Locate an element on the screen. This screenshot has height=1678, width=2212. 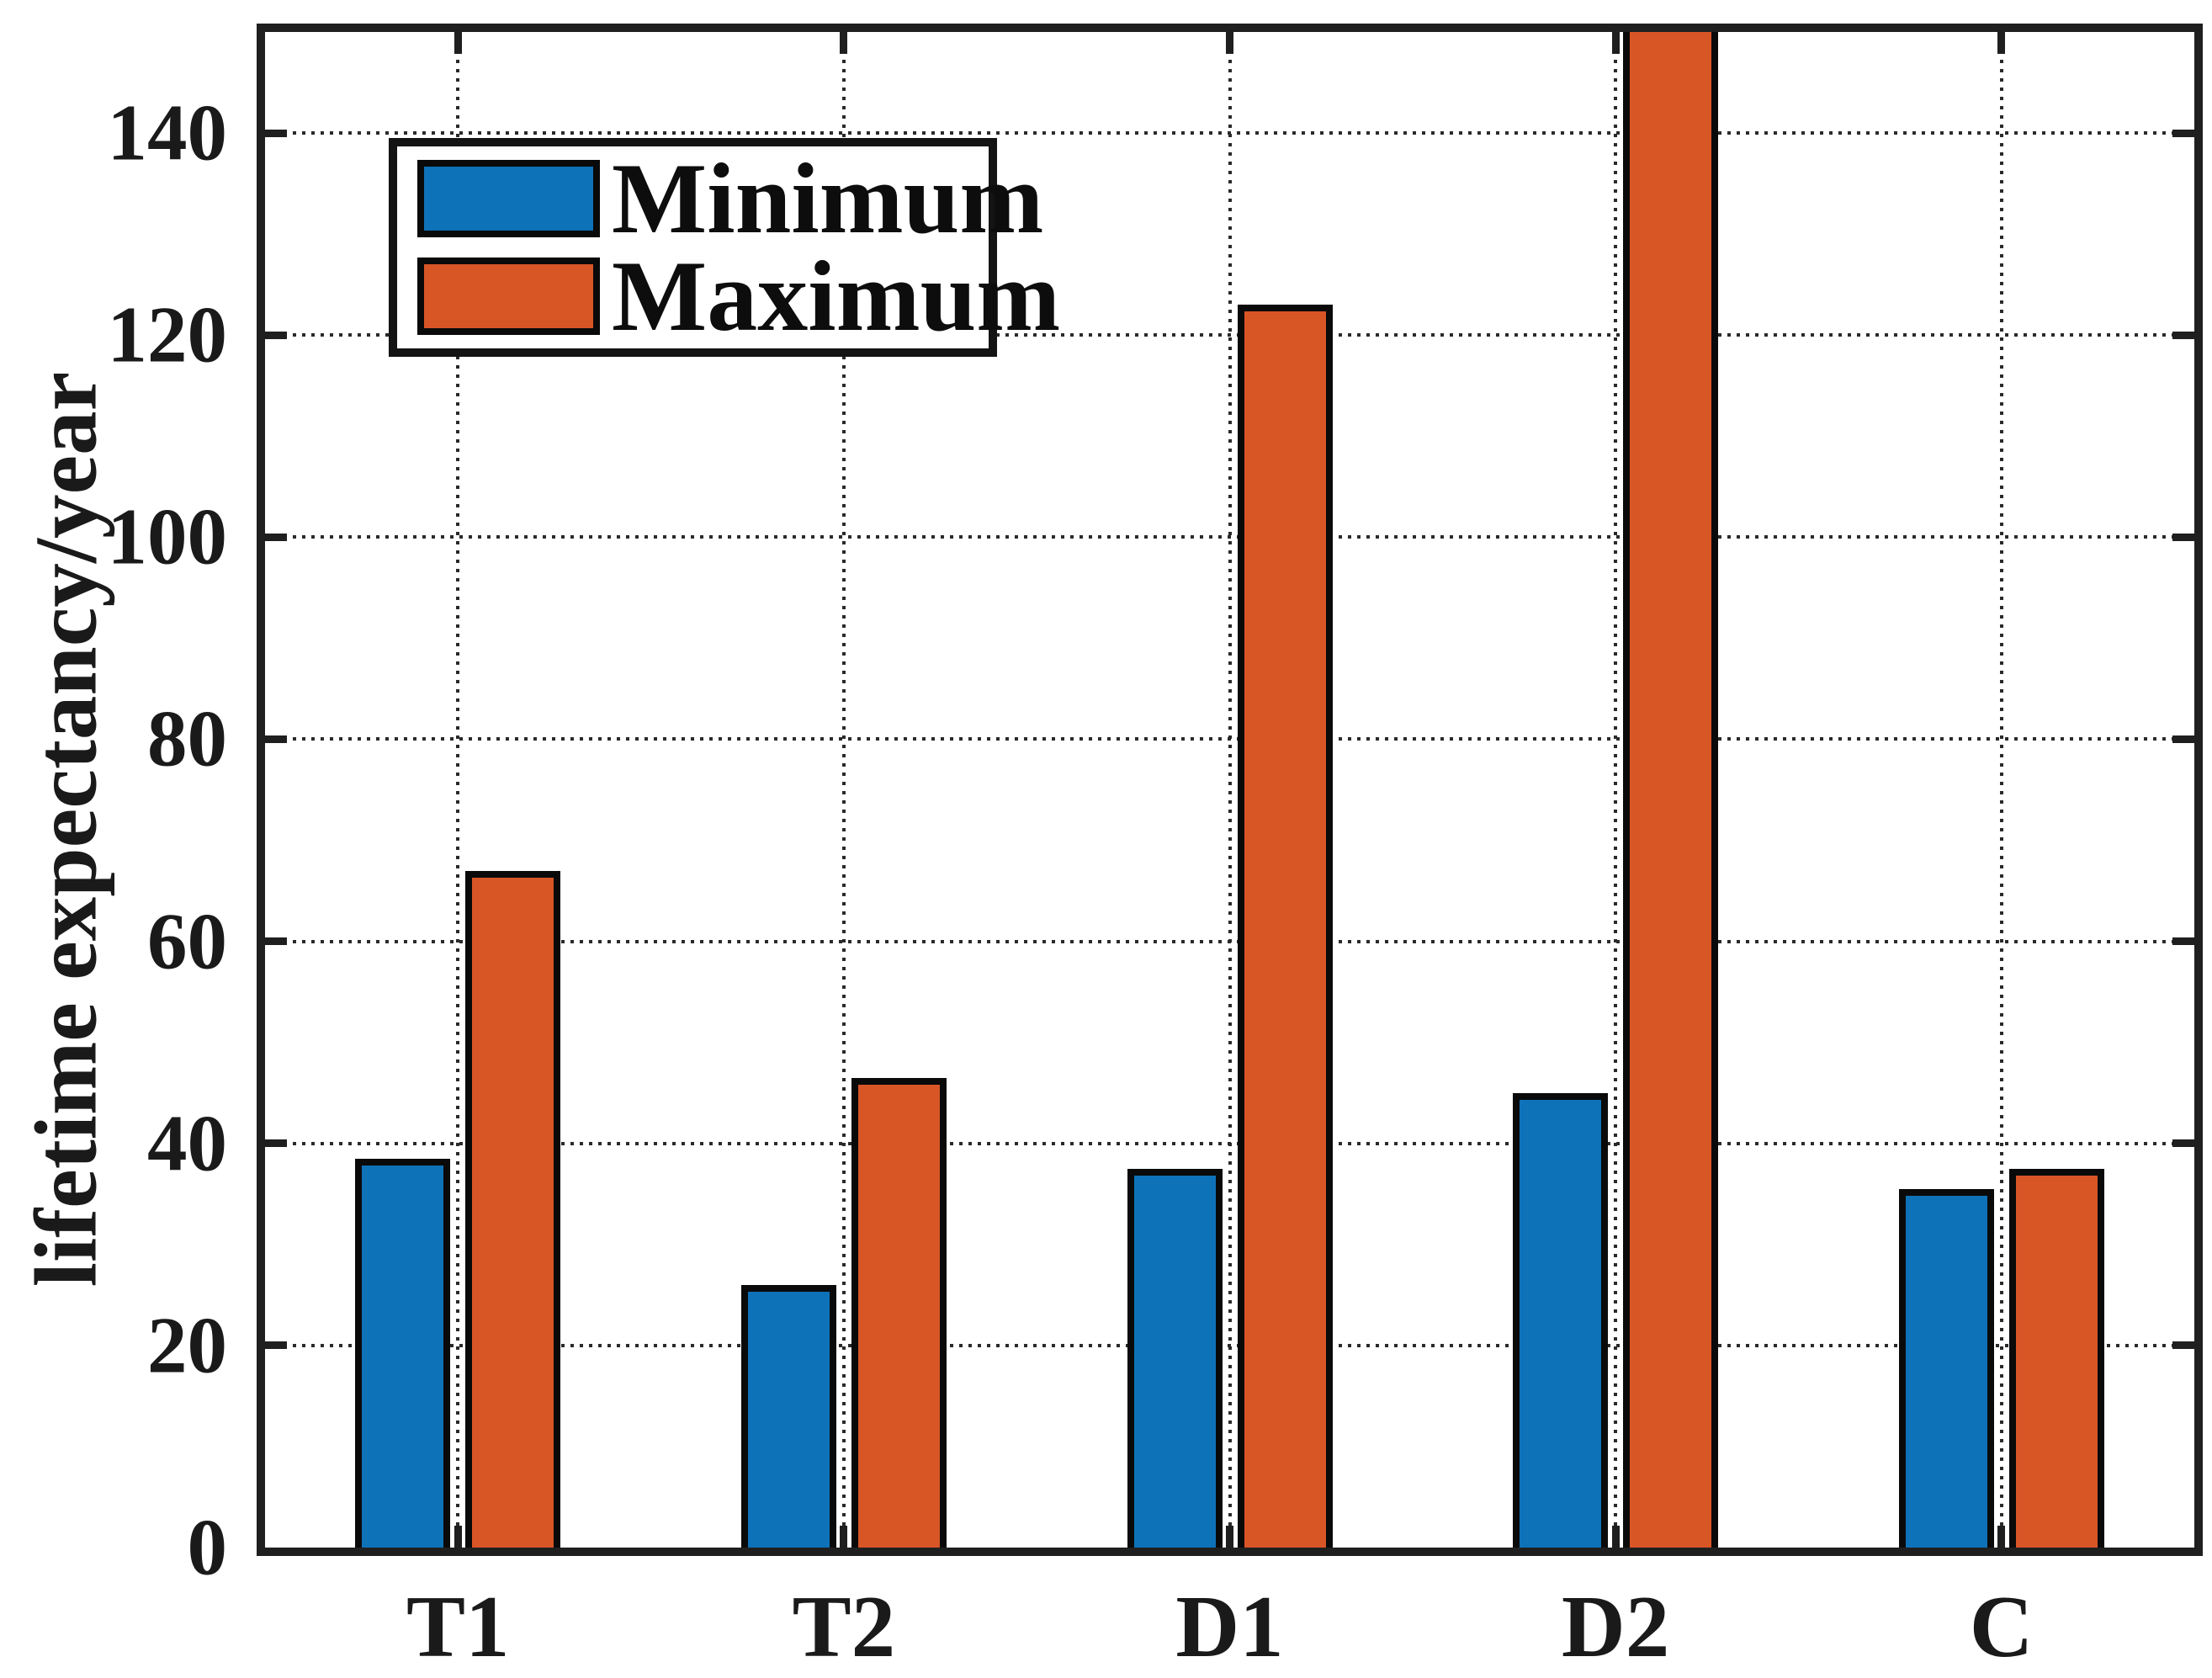
xtick-label-T1: T1 is located at coordinates (458, 1626).